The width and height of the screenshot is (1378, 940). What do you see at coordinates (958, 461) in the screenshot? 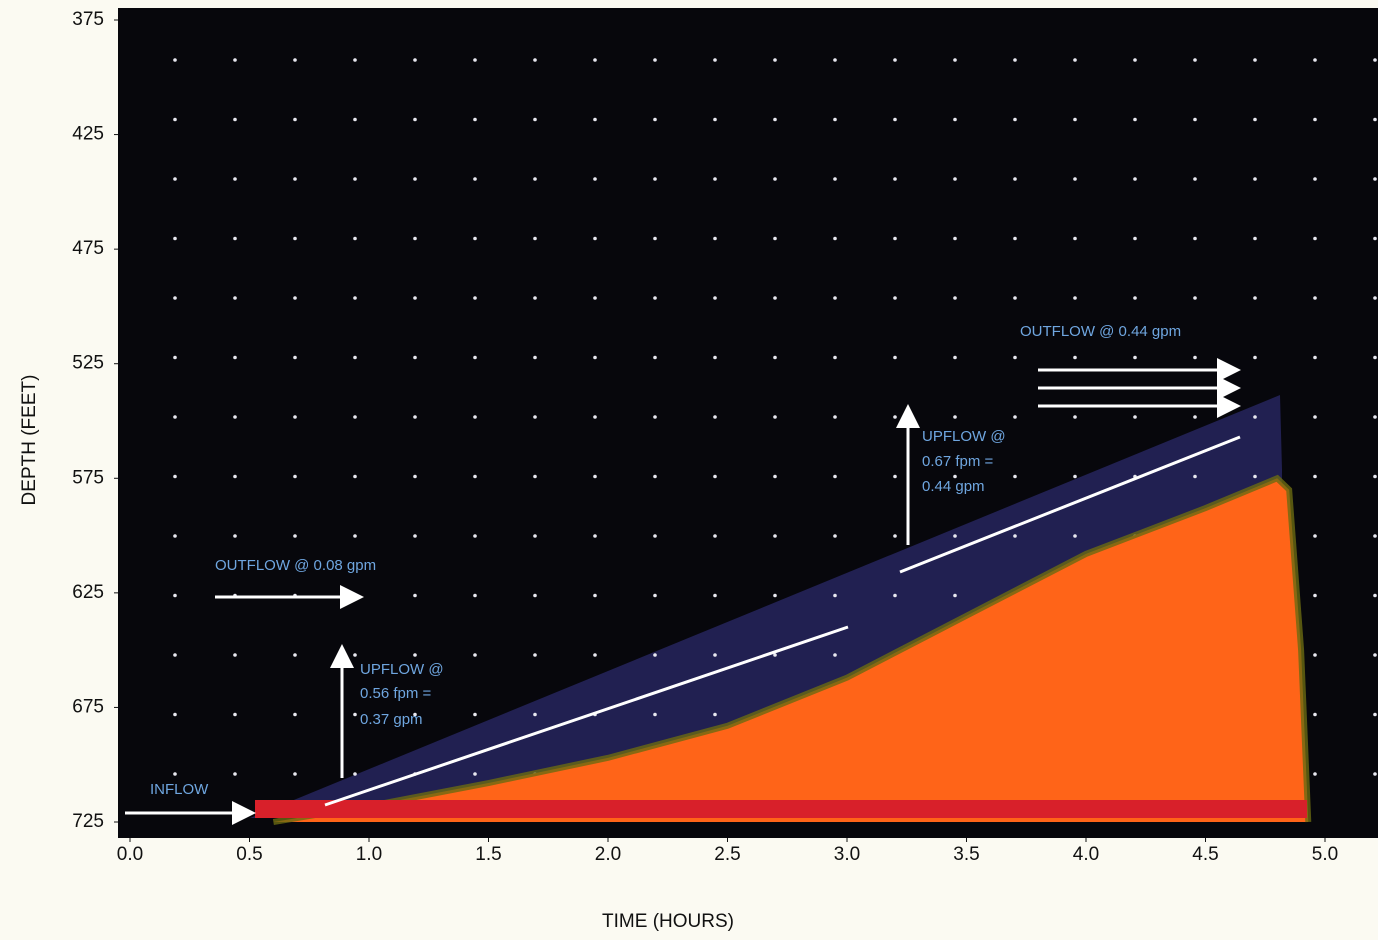
I see `annotation: 0.67 fpm =` at bounding box center [958, 461].